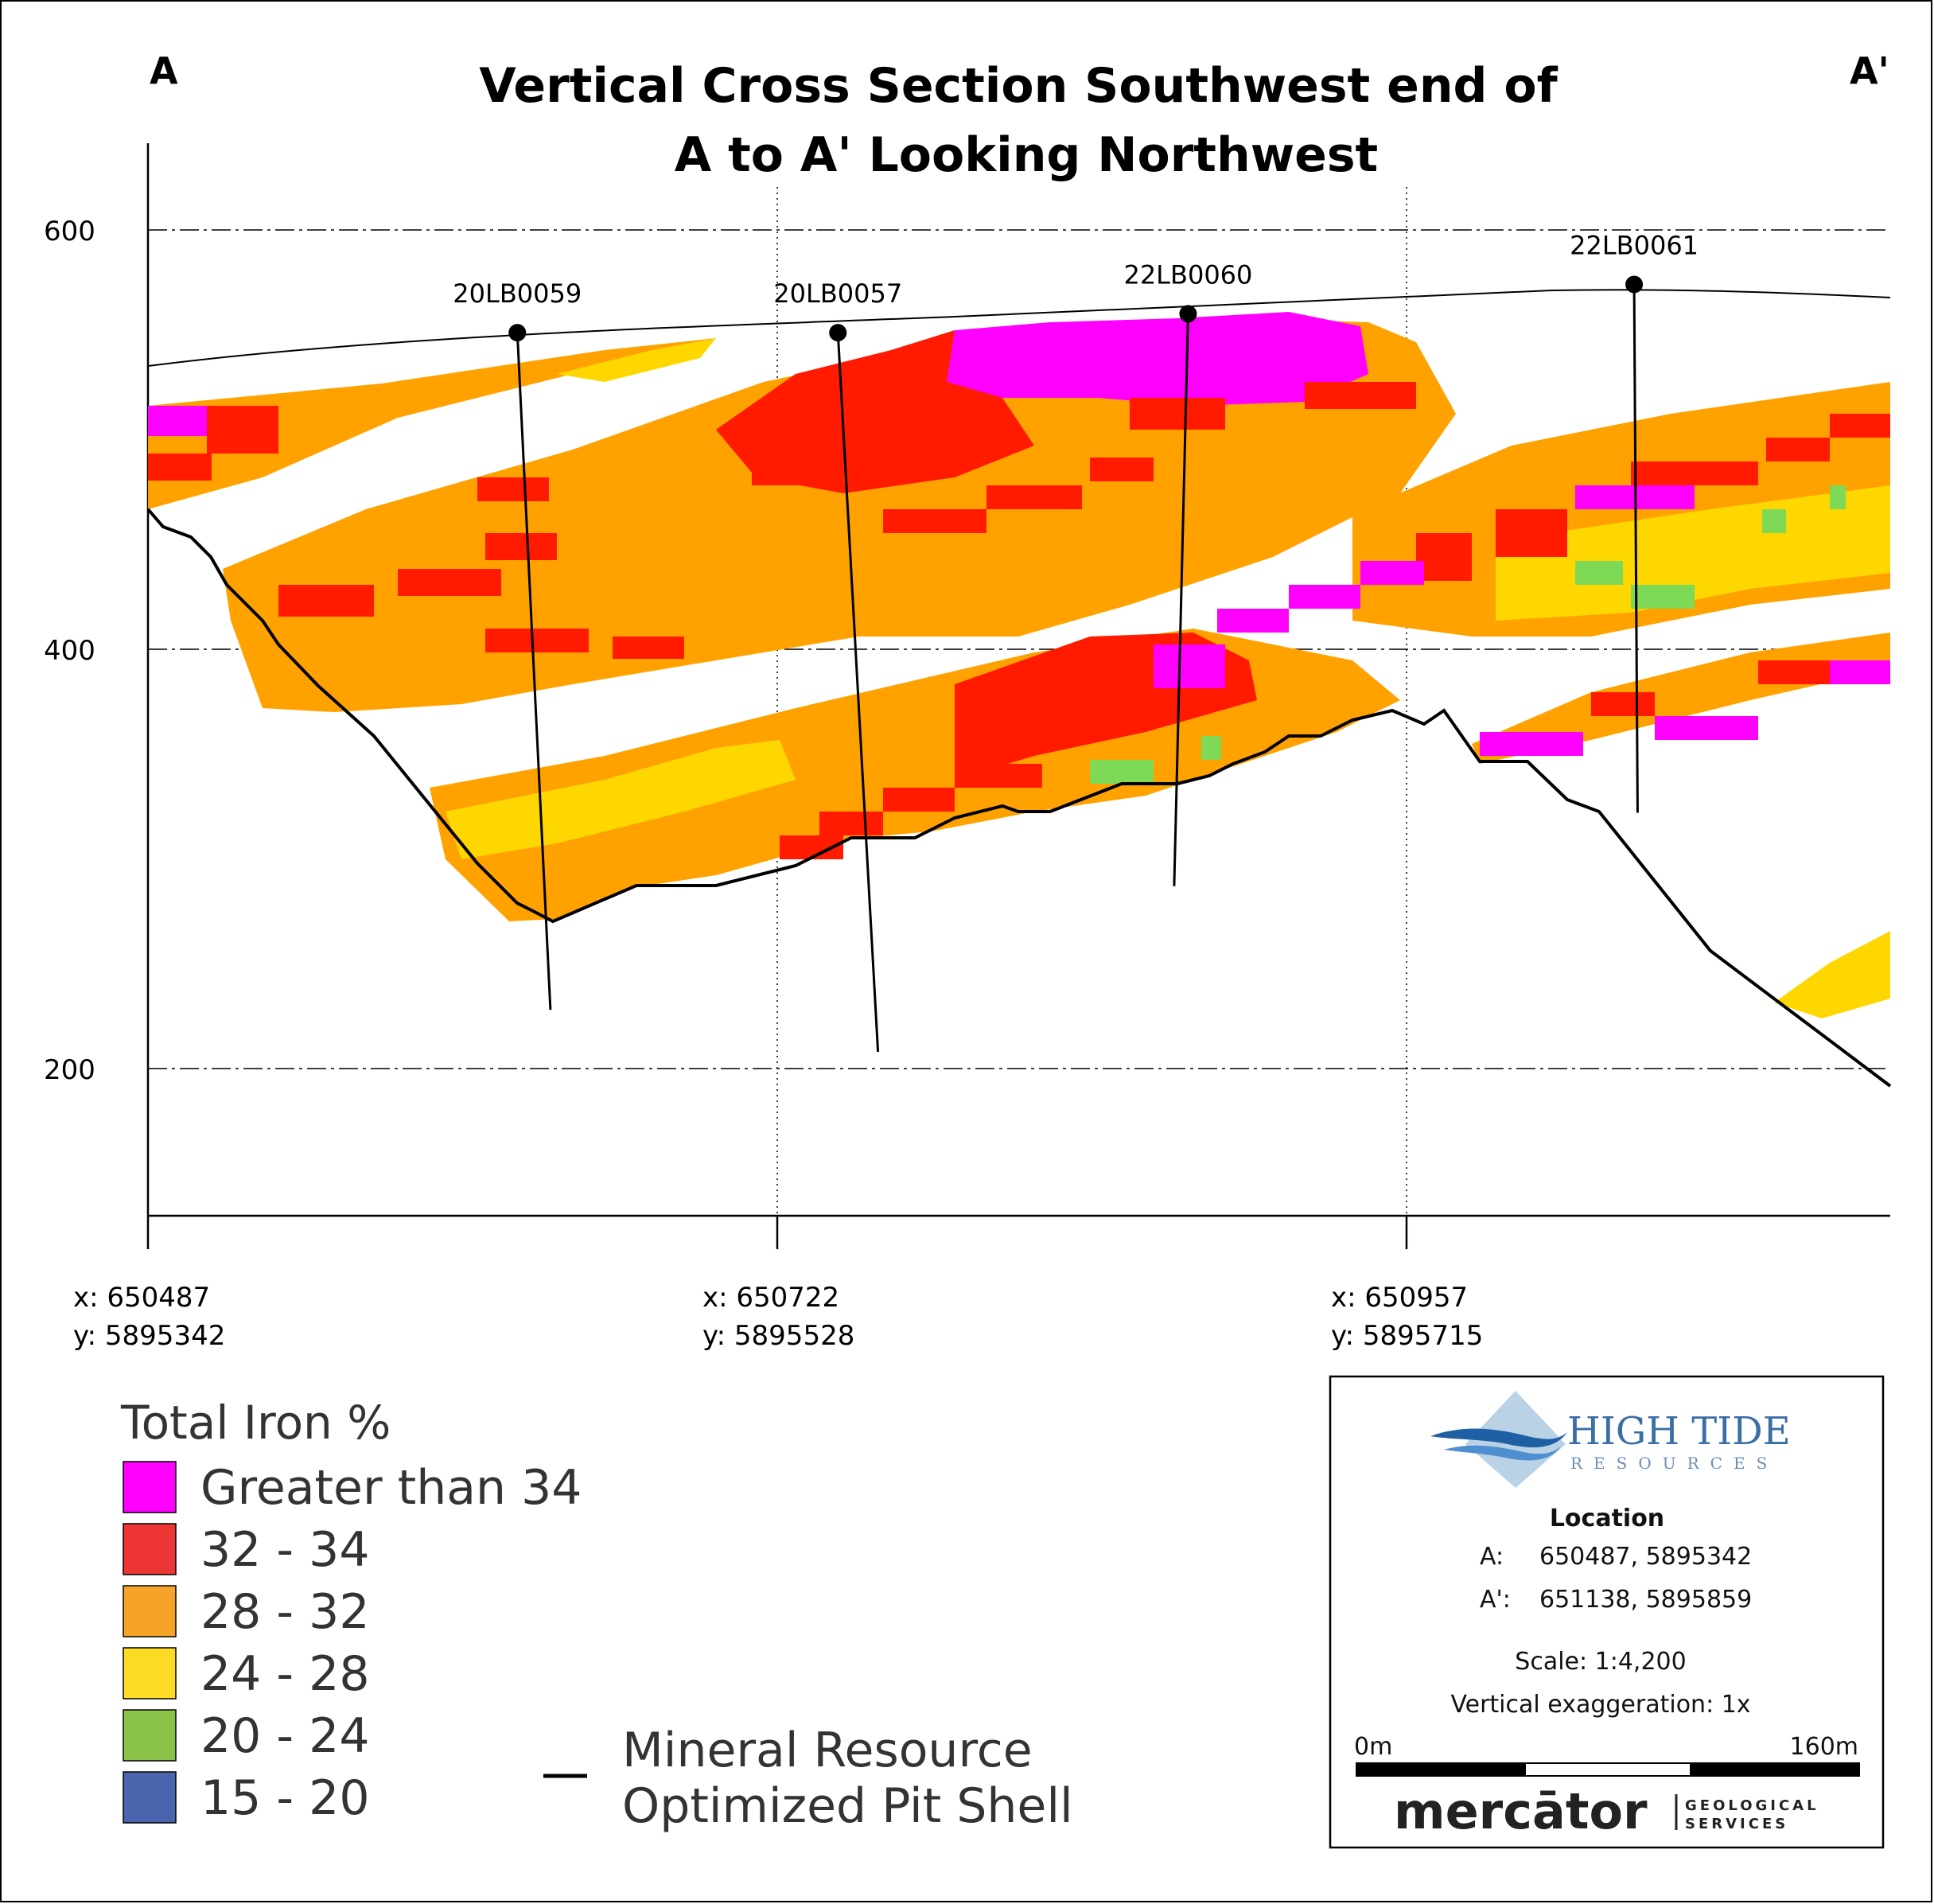 Image resolution: width=1934 pixels, height=1904 pixels. Describe the element at coordinates (778, 1336) in the screenshot. I see `easting-label-2-y: y: 5895528` at that location.